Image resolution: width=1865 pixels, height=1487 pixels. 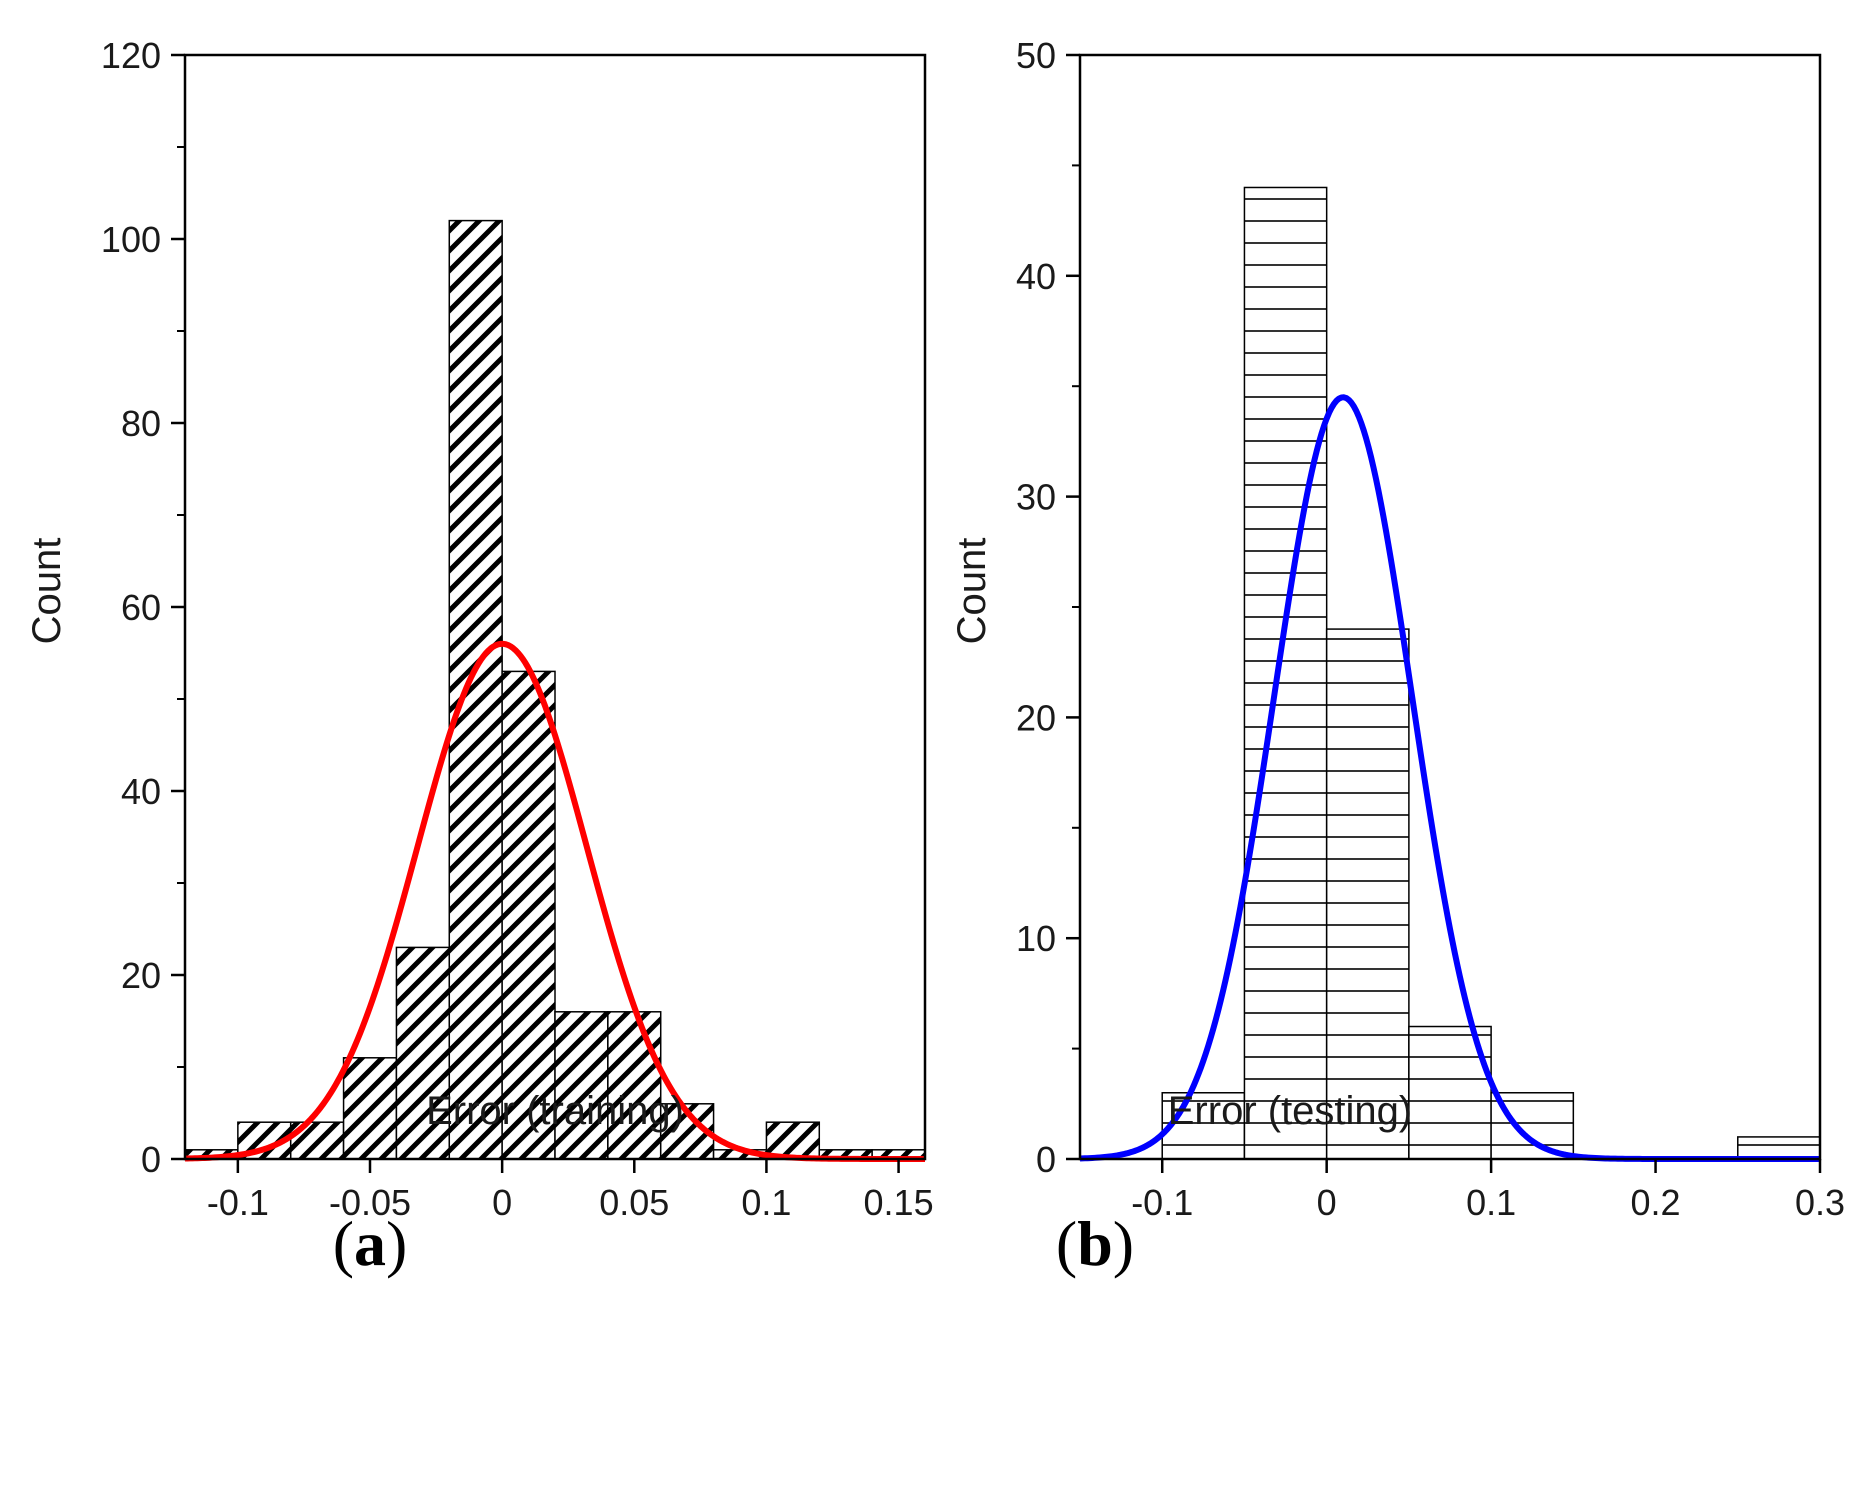 I want to click on panel-a-xtick-label-5: 0.15, so click(x=899, y=1202).